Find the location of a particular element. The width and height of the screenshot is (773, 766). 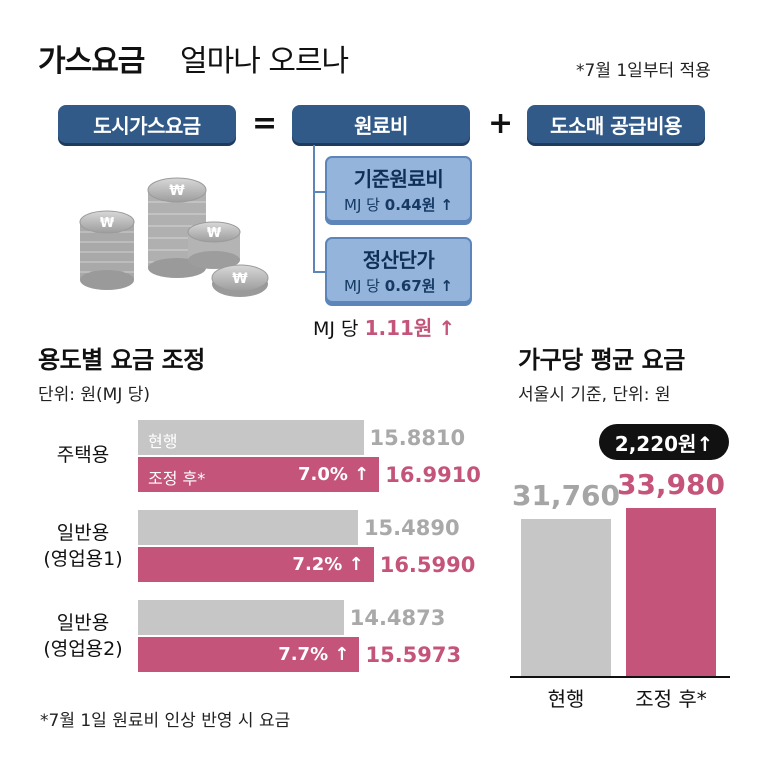

value-current: 31,760 is located at coordinates (566, 495).